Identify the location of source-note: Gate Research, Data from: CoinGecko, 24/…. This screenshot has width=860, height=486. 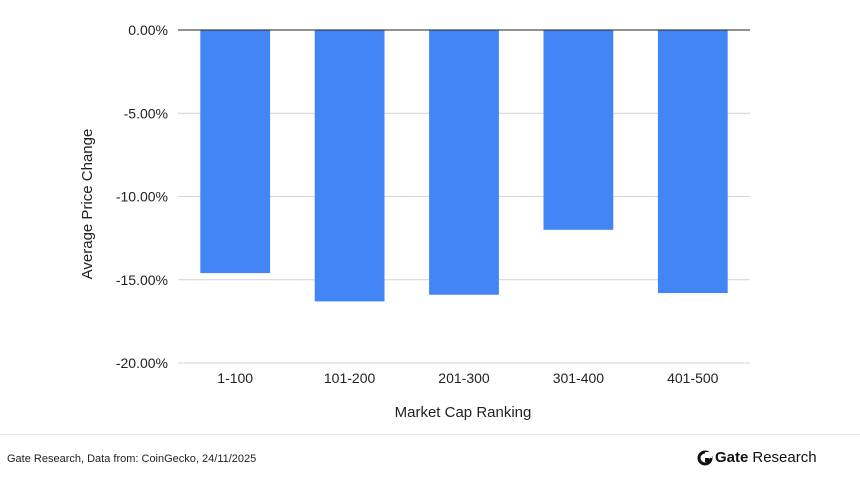
(132, 459).